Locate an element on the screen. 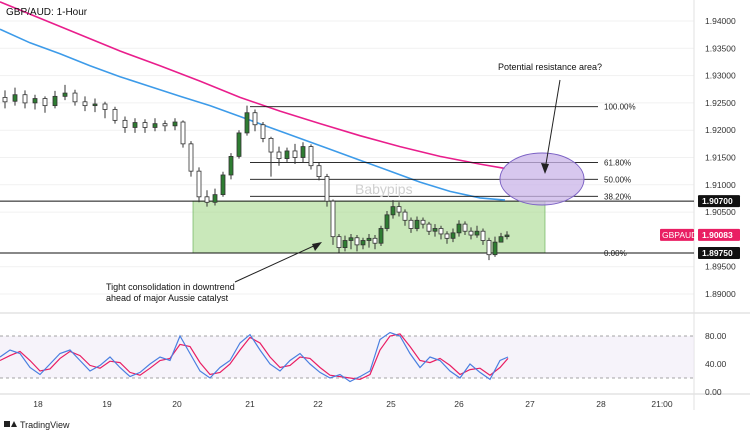  tradingview-logo: TradingView is located at coordinates (37, 425).